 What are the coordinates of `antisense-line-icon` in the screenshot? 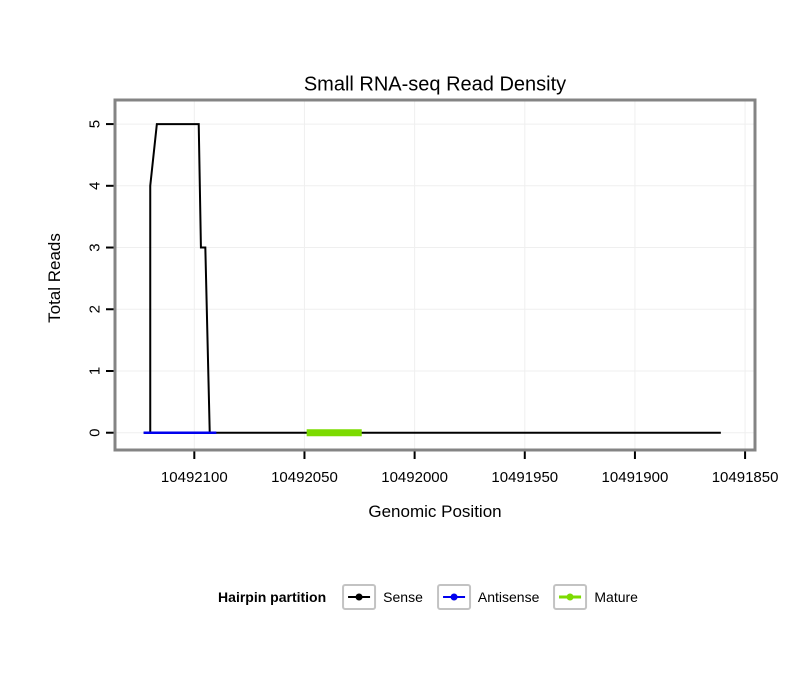 It's located at (453, 597).